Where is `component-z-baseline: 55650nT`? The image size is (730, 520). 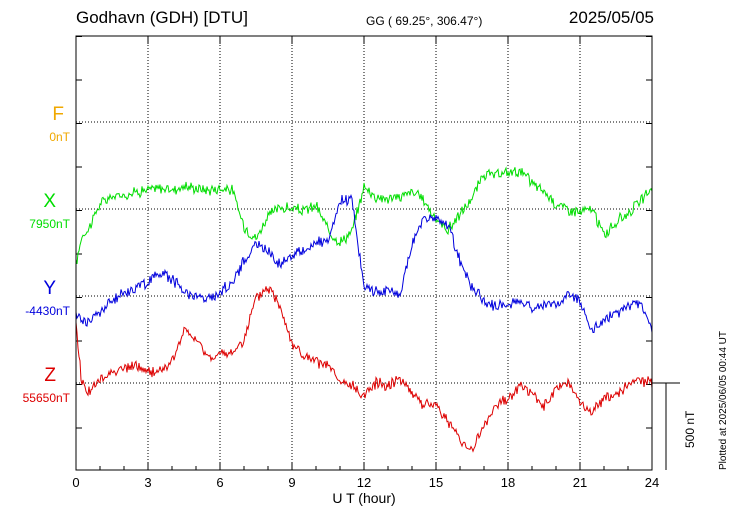
component-z-baseline: 55650nT is located at coordinates (46, 398).